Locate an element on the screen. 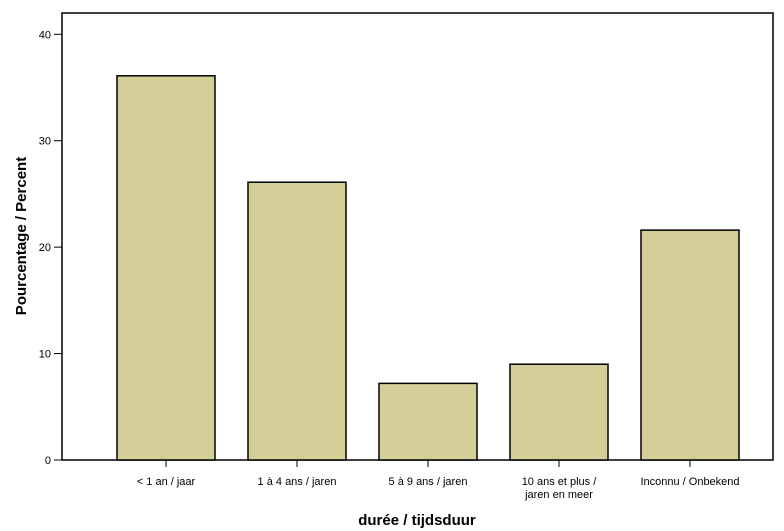 The height and width of the screenshot is (531, 784). x-axis-title: durée / tijdsduur is located at coordinates (417, 520).